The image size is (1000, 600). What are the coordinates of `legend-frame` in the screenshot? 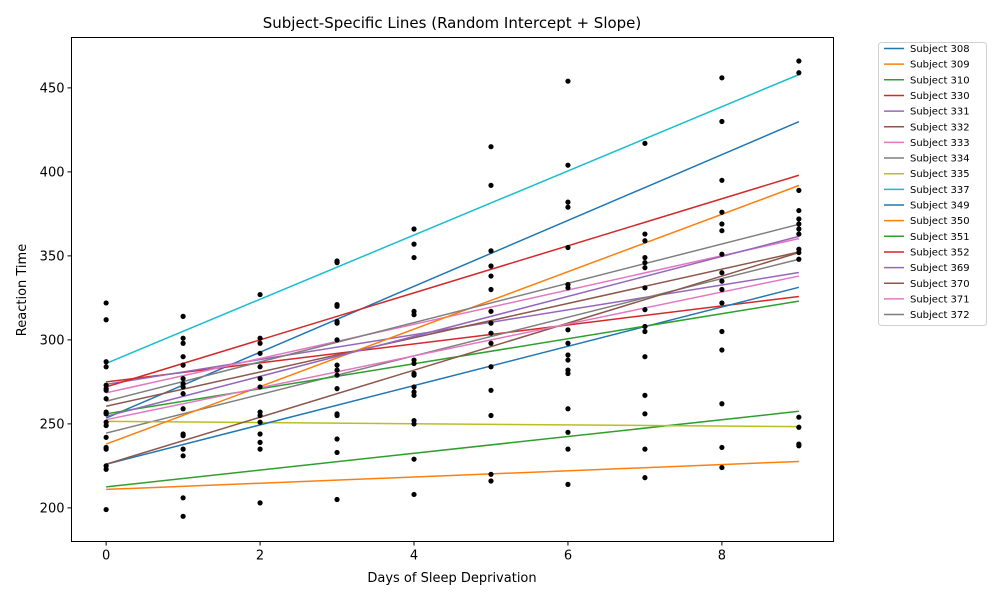 It's located at (932, 184).